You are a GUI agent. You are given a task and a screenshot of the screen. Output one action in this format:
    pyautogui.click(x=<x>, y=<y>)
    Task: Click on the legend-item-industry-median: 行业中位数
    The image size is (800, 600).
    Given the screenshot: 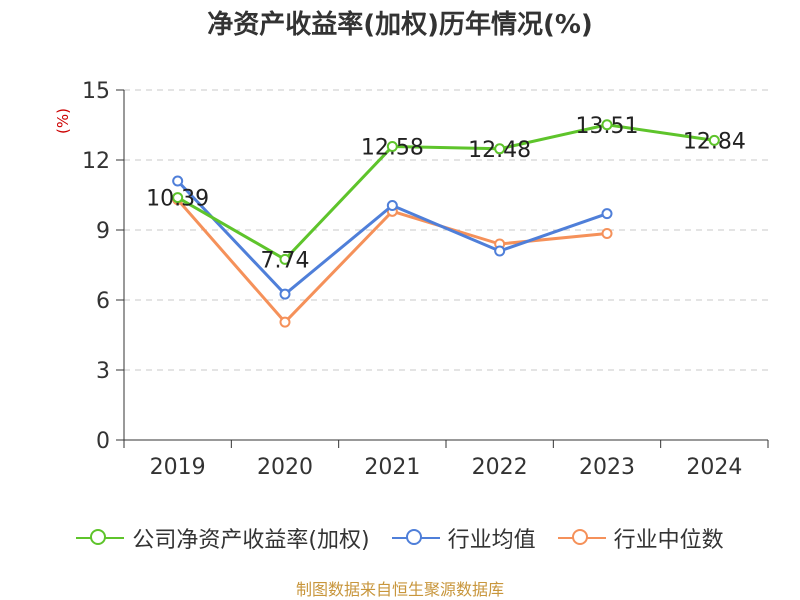 What is the action you would take?
    pyautogui.click(x=640, y=538)
    